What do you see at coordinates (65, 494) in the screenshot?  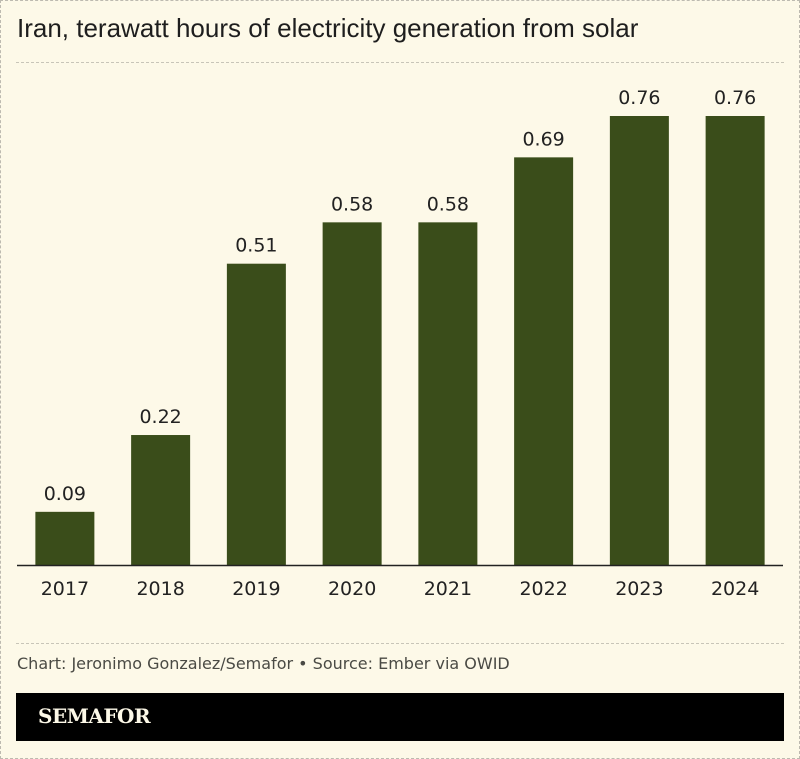 I see `data-label: 0.09` at bounding box center [65, 494].